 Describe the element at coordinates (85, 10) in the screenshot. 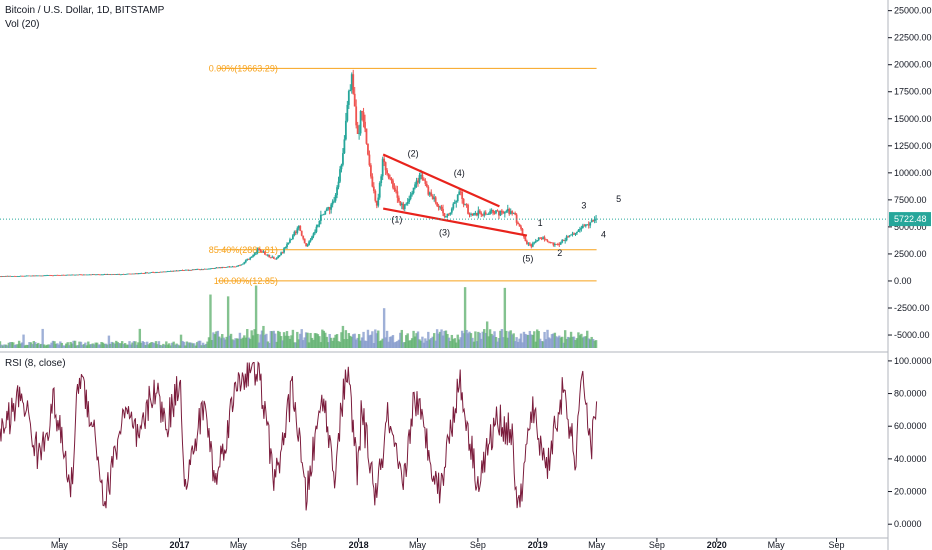

I see `symbol-title: Bitcoin / U.S. Dollar, 1D, BITSTAMP` at that location.